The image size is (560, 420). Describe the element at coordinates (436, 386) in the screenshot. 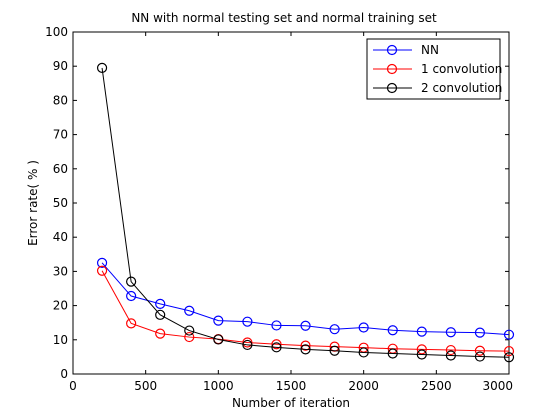

I see `x-tick-label: 2500` at that location.